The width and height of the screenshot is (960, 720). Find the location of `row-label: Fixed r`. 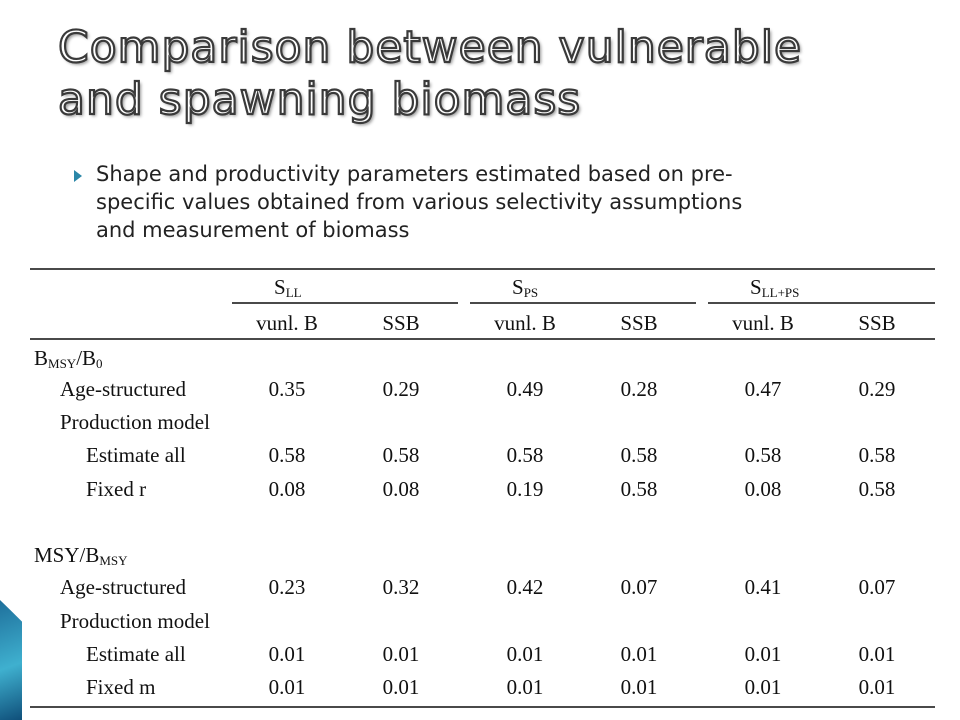

row-label: Fixed r is located at coordinates (116, 489).